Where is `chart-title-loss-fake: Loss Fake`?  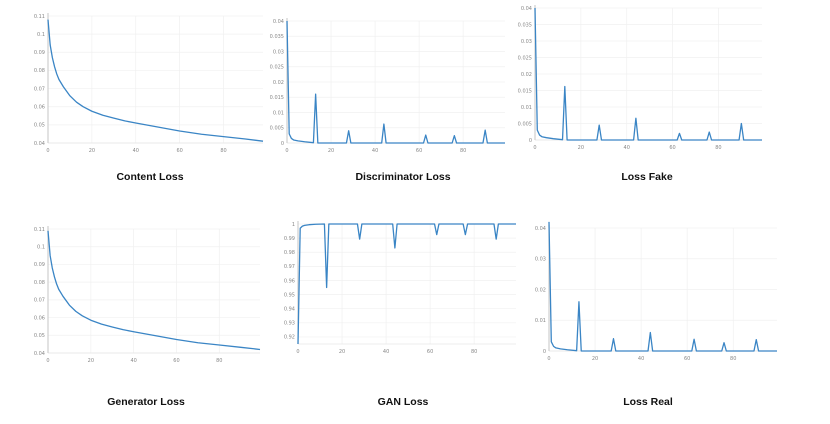
chart-title-loss-fake: Loss Fake is located at coordinates (647, 177).